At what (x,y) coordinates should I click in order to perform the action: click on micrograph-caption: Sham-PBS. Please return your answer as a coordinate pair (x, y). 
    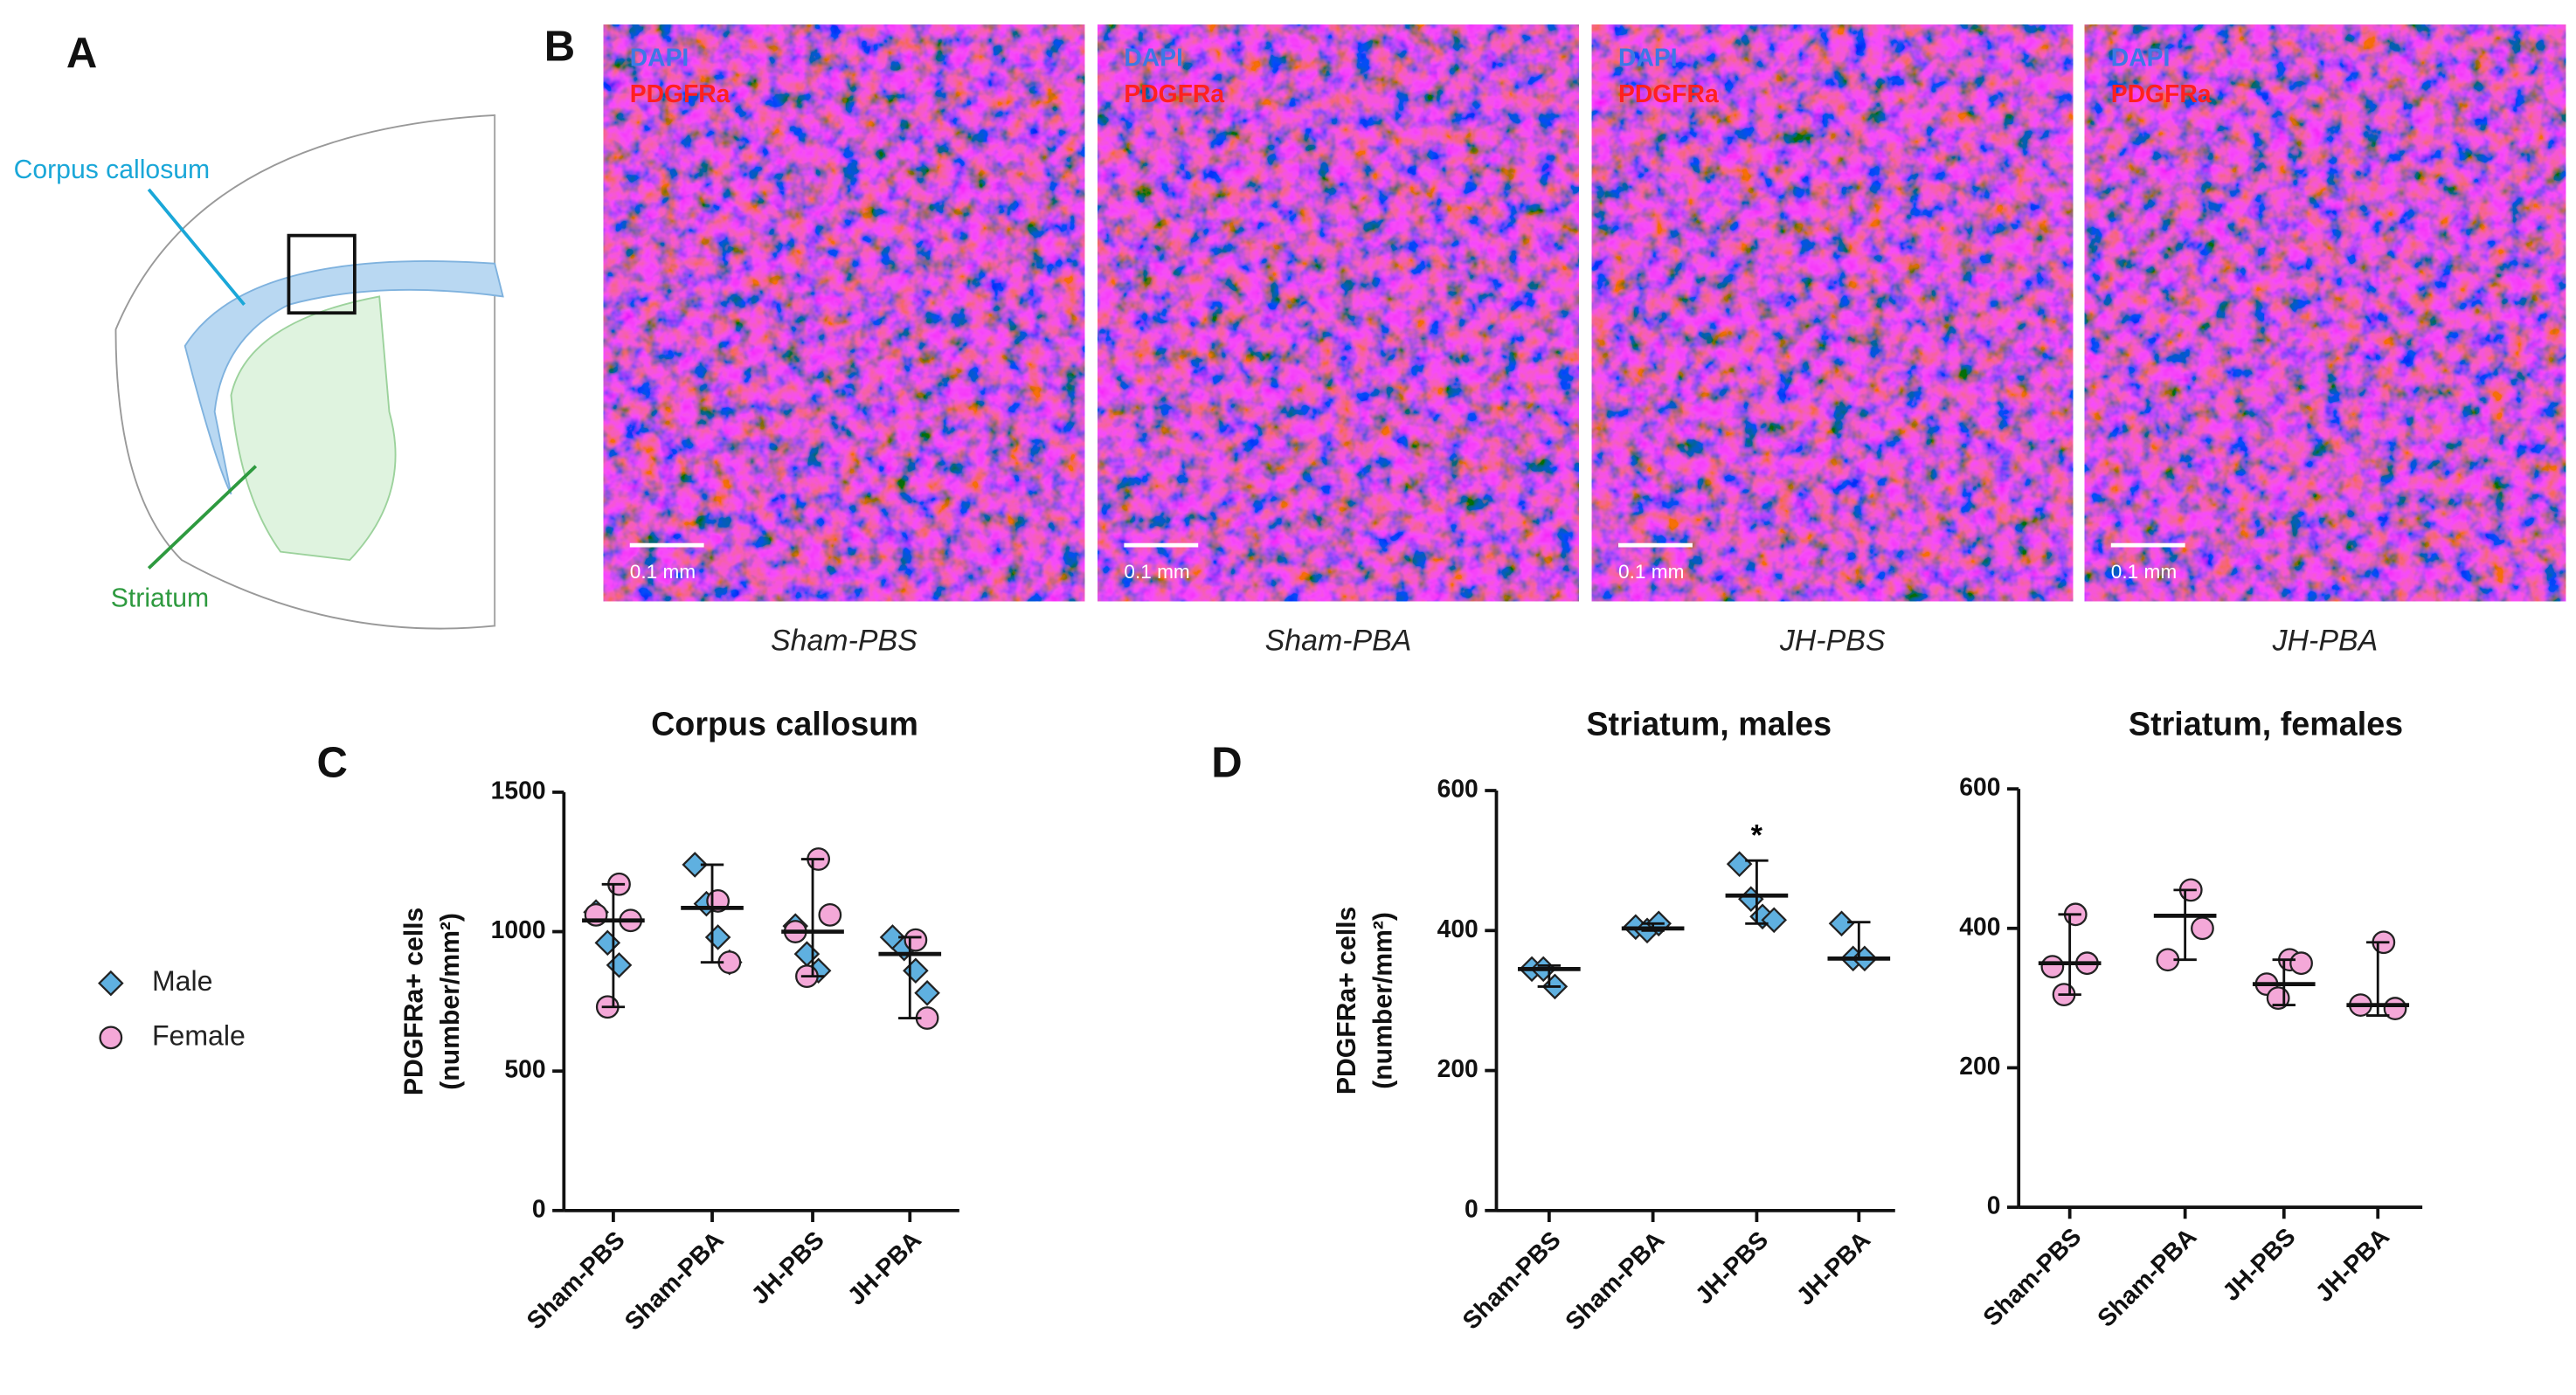
    Looking at the image, I should click on (844, 640).